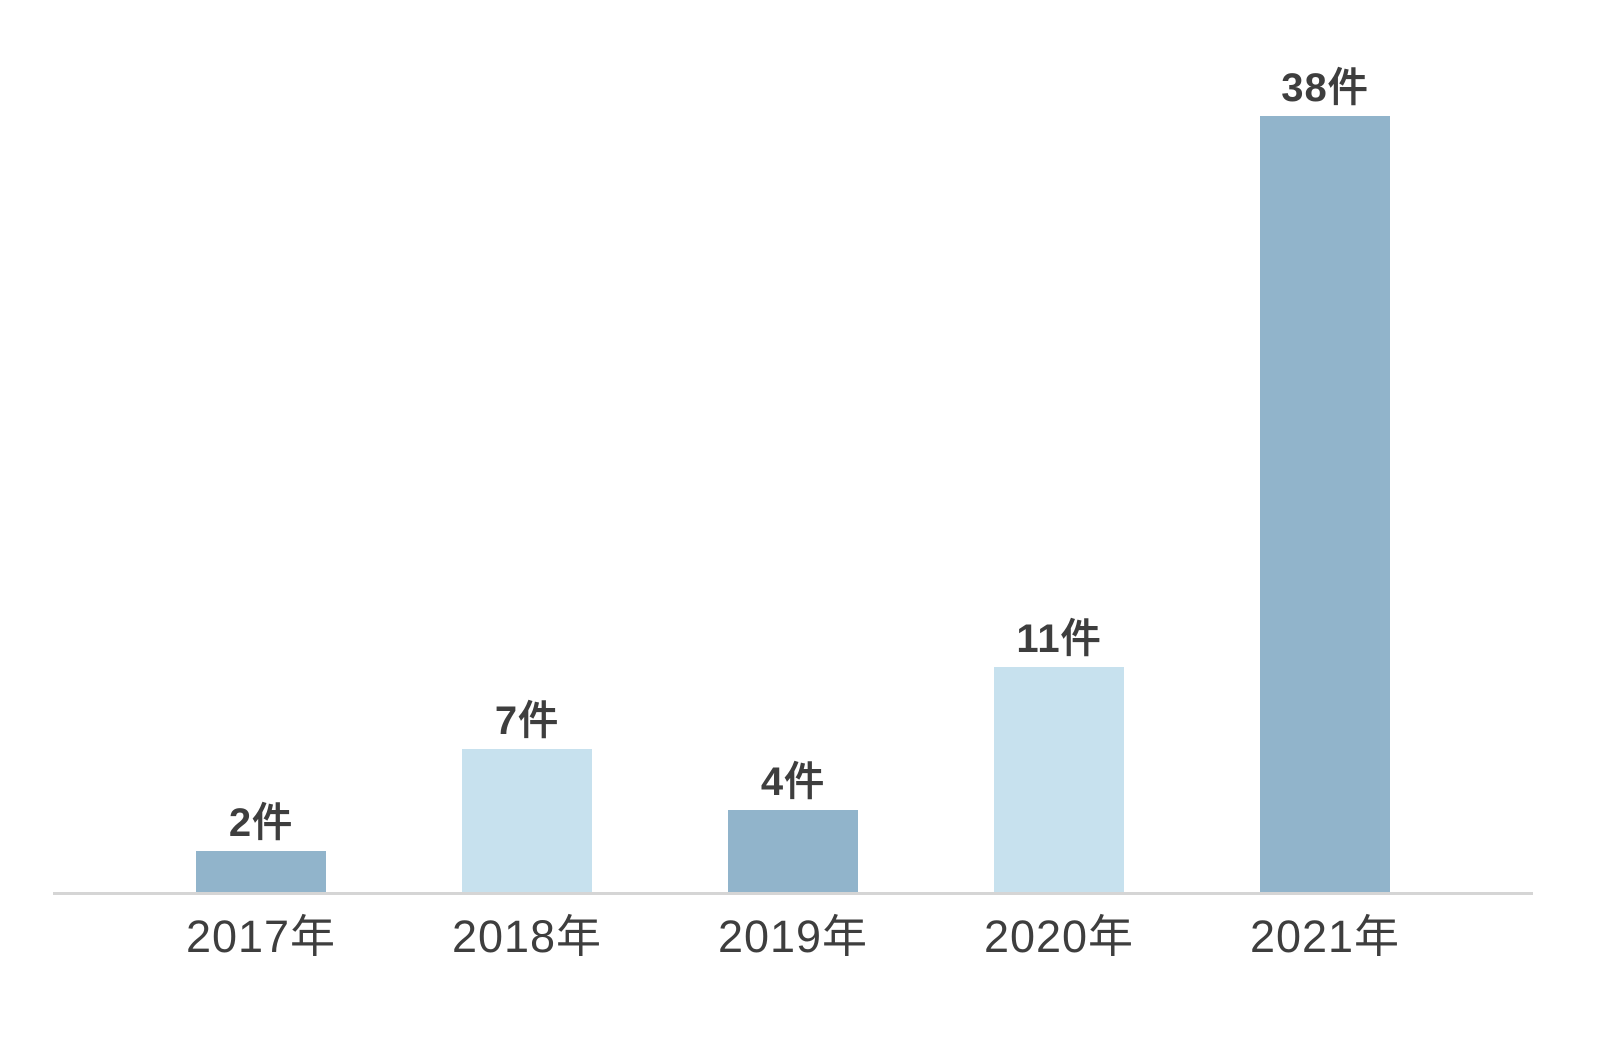 The width and height of the screenshot is (1600, 1039). I want to click on bar-column: 2件, so click(261, 847).